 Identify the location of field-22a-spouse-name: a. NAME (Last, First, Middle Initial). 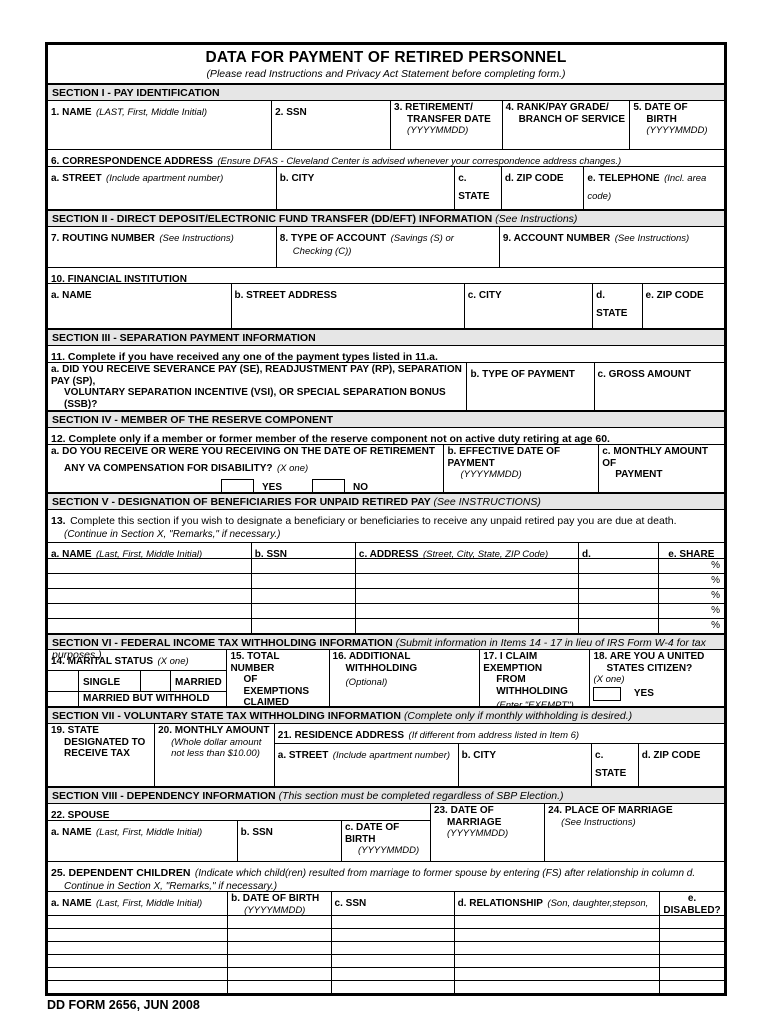
(142, 841).